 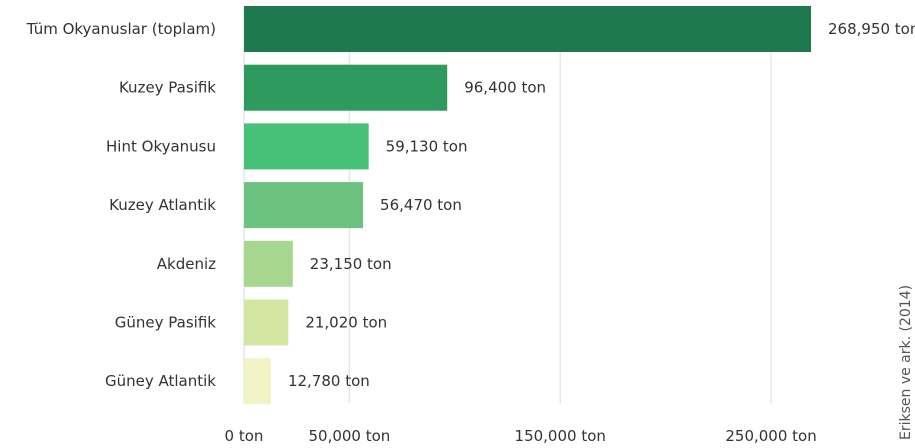 What do you see at coordinates (167, 88) in the screenshot?
I see `category-label: Kuzey Pasifik` at bounding box center [167, 88].